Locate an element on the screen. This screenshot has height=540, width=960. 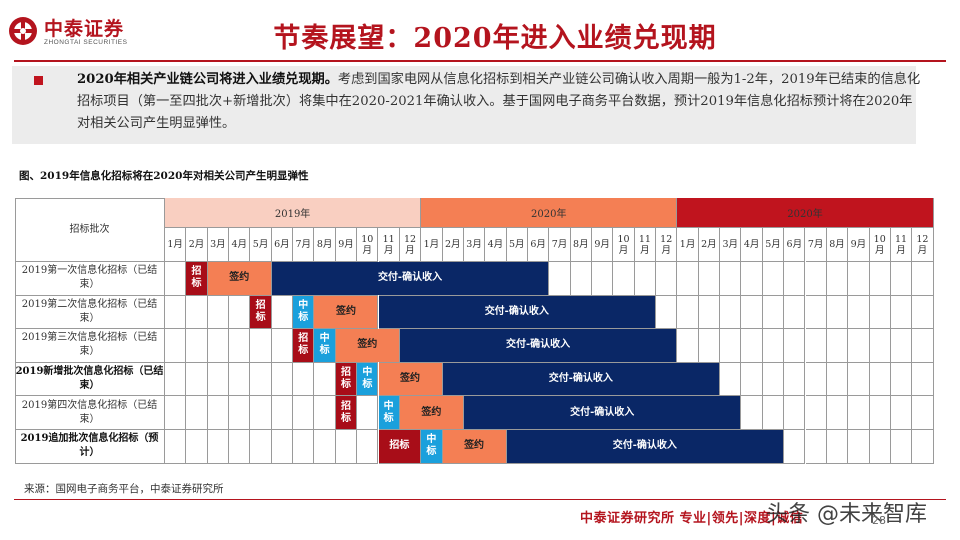
month-header: 2月 is located at coordinates (197, 245).